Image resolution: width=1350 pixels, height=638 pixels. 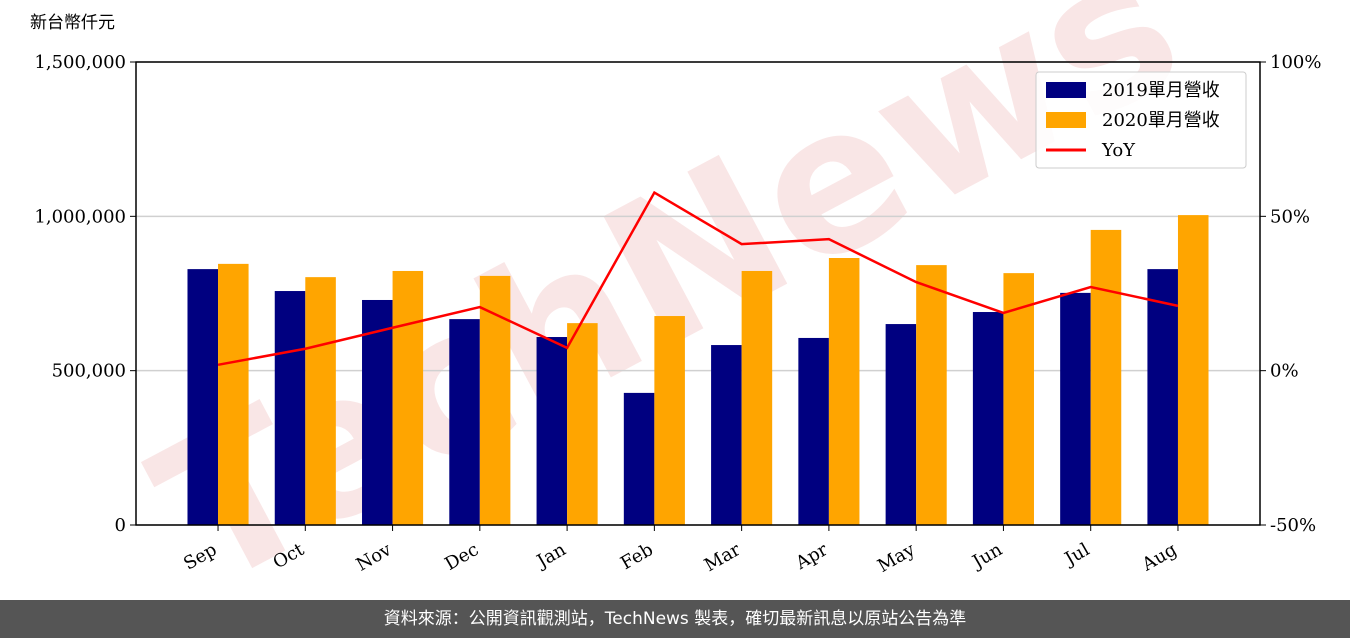 I want to click on x-tick-label: Jan, so click(x=551, y=556).